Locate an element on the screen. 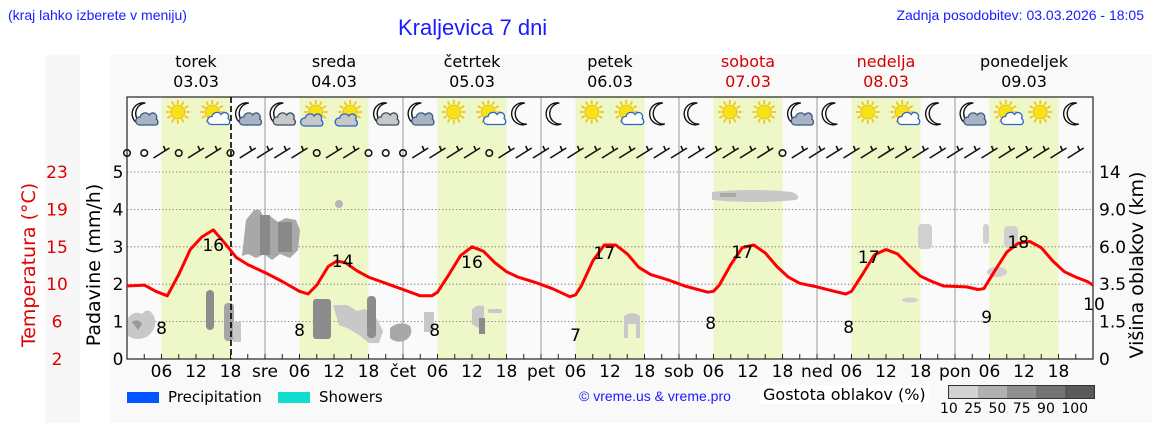 The height and width of the screenshot is (443, 1152). svg-text: pet is located at coordinates (541, 372).